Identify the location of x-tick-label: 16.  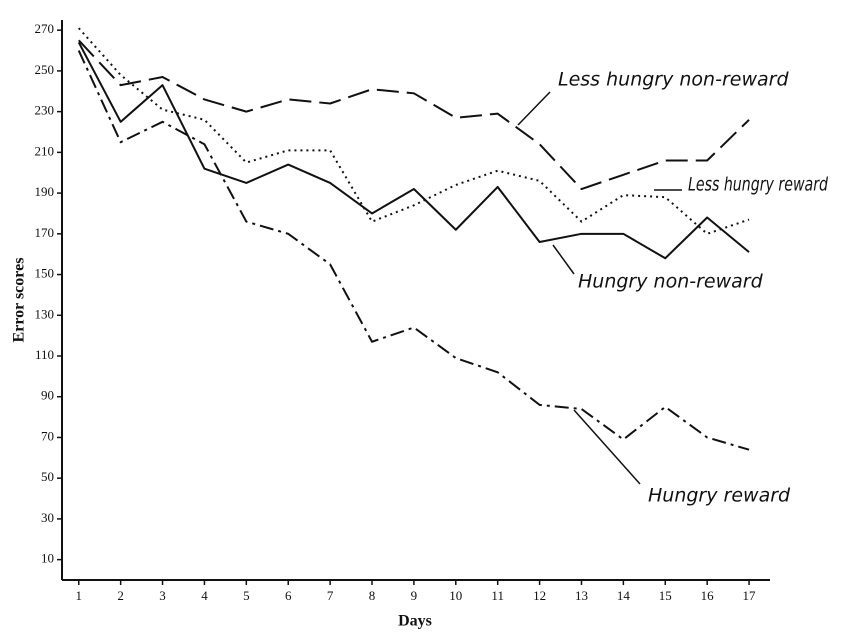
(708, 595).